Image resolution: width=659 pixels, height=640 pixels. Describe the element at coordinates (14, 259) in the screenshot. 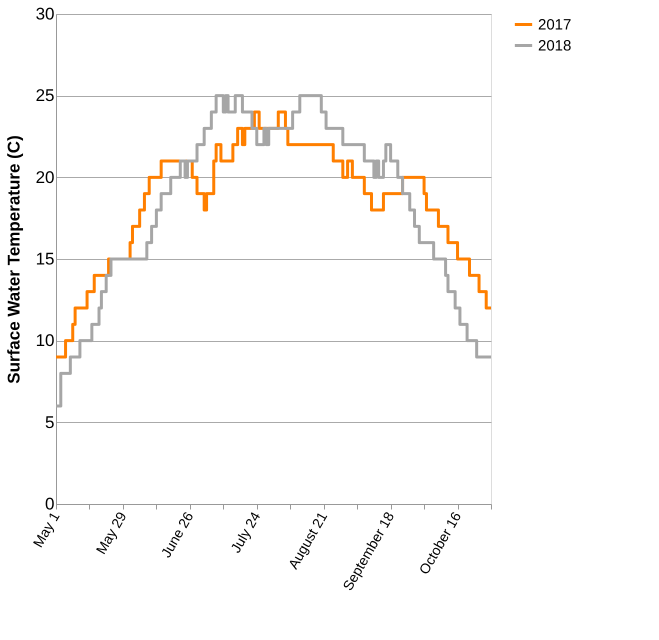

I see `y-axis-title: Surface Water Temperature (C)` at that location.